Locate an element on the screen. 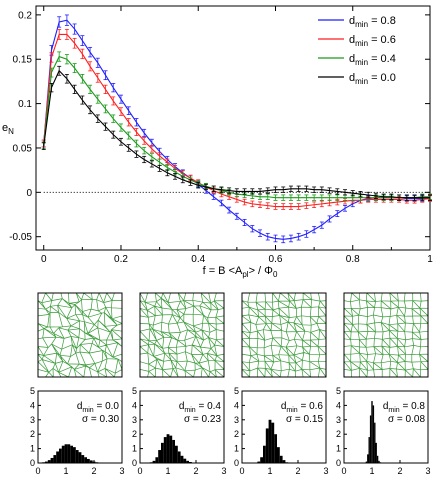 This screenshot has width=436, height=477. main-x-axis-label: f = B <Apl> / Φ0 is located at coordinates (240, 272).